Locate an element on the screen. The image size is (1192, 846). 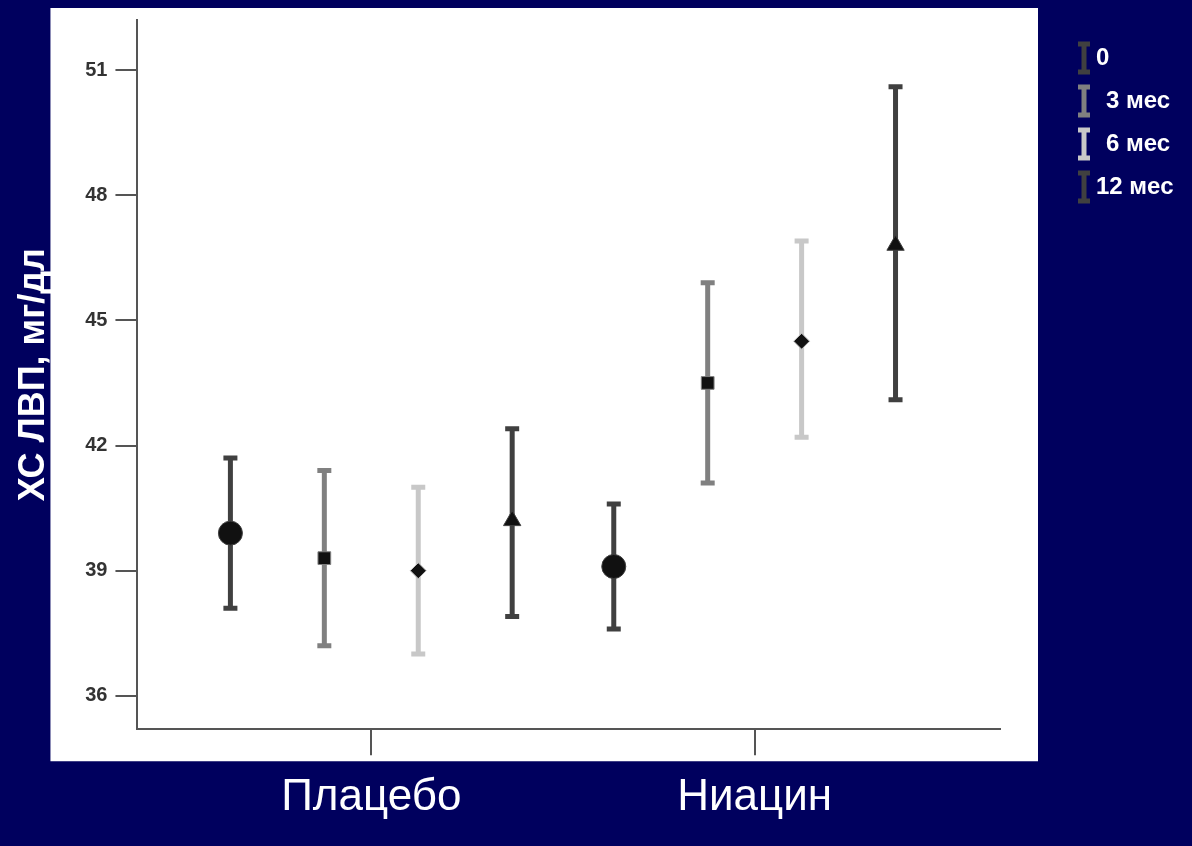
y-axis-title: ХС ЛВП, мг/дл is located at coordinates (31, 375).